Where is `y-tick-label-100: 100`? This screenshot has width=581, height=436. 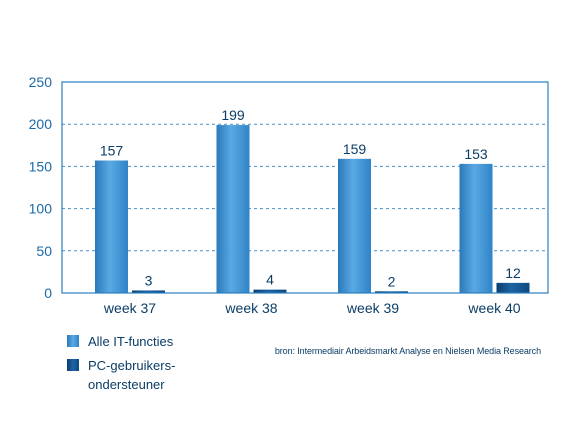 y-tick-label-100: 100 is located at coordinates (41, 209).